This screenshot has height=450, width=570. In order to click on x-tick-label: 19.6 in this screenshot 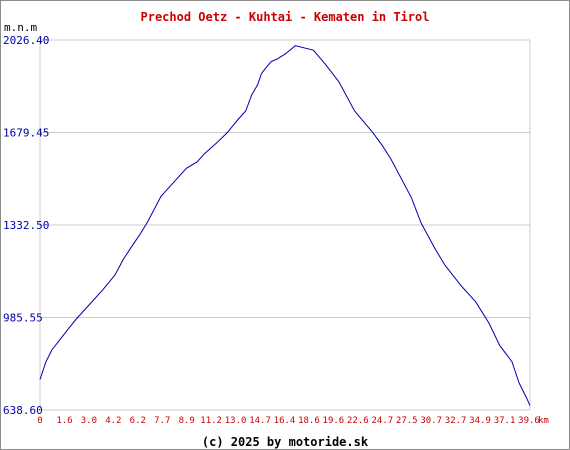, I will do `click(334, 421)`.